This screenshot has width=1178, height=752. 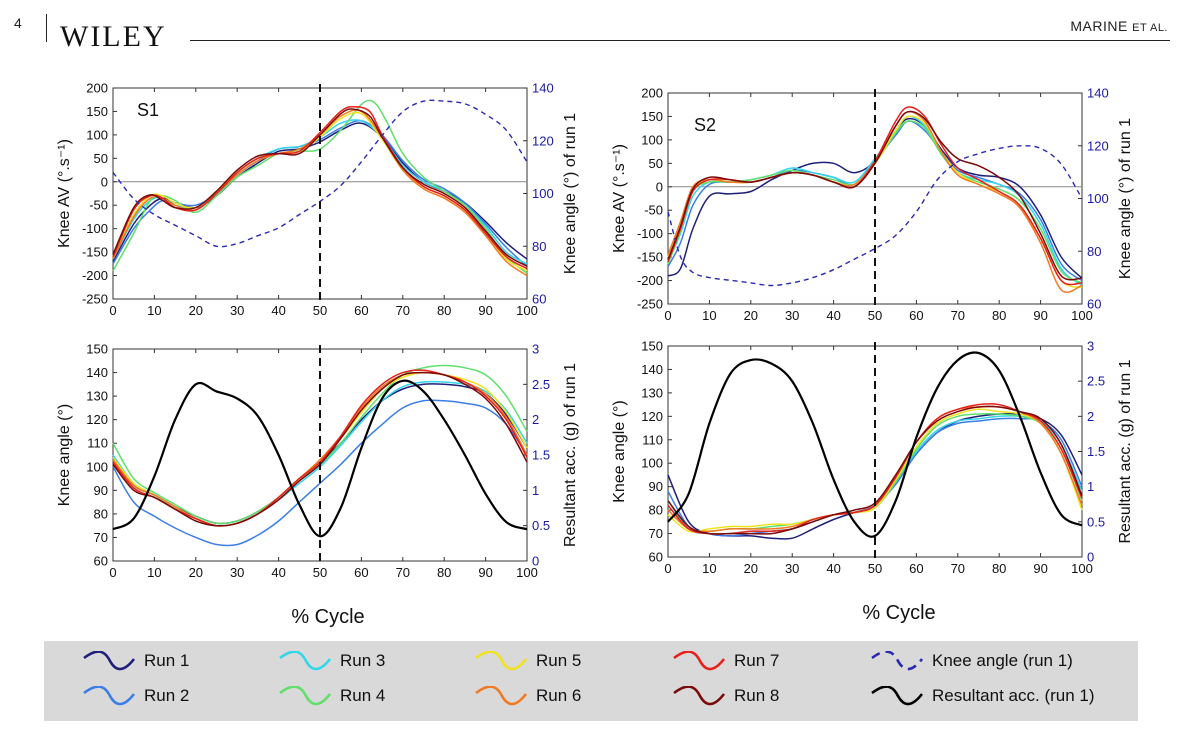 What do you see at coordinates (650, 280) in the screenshot?
I see `y-tick-label: -200` at bounding box center [650, 280].